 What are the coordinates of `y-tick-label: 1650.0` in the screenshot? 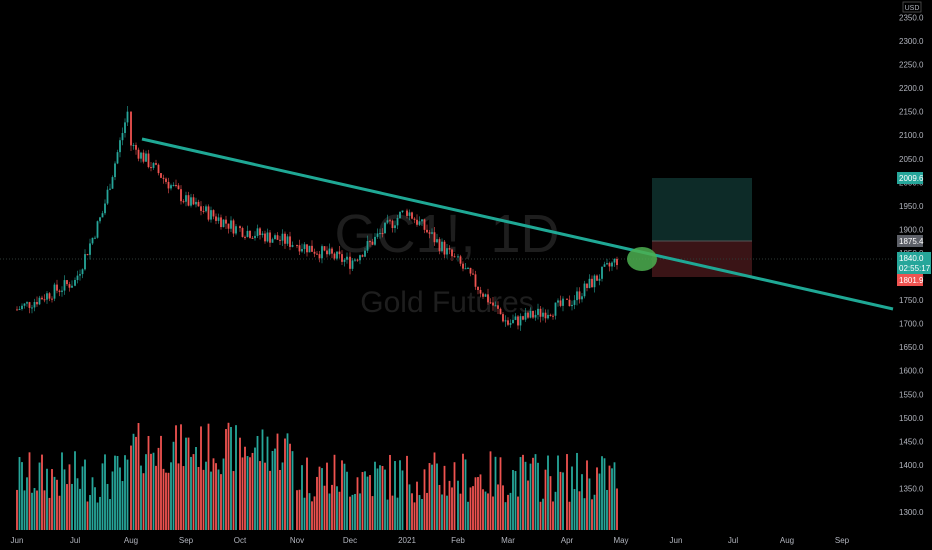 It's located at (911, 347).